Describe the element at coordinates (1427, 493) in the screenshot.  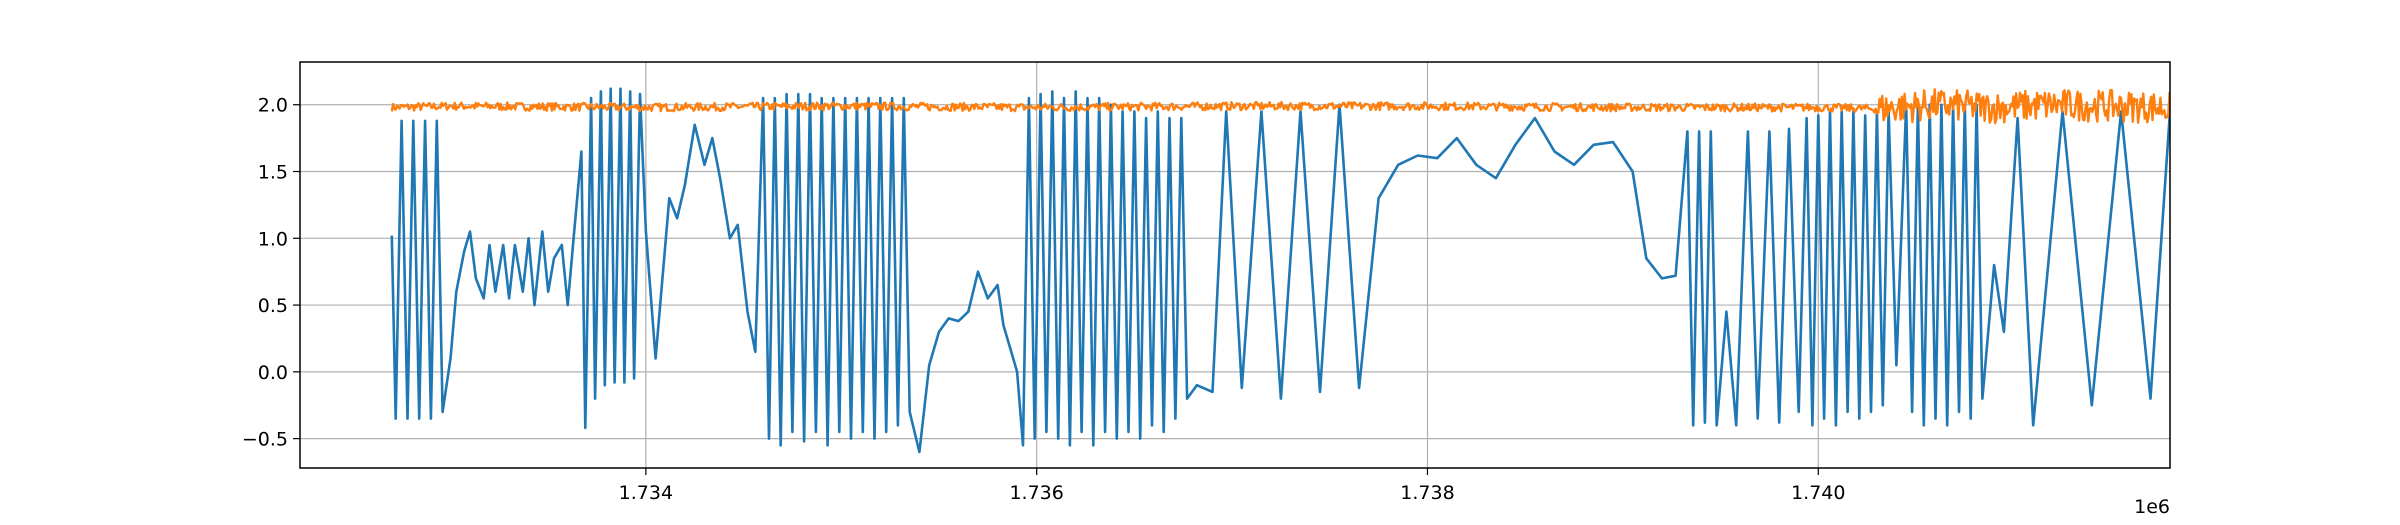
I see `x-tick-label: 1.738` at that location.